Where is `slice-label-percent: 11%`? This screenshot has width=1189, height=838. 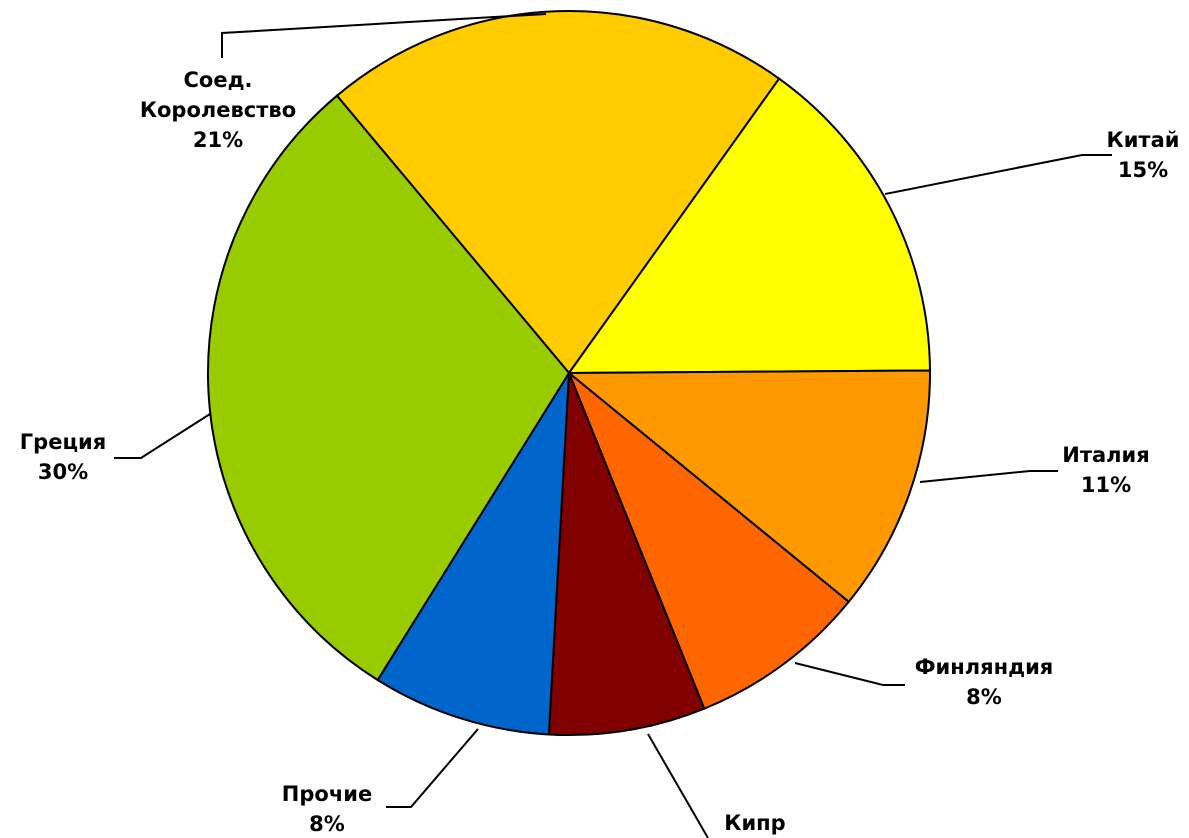
slice-label-percent: 11% is located at coordinates (1106, 485).